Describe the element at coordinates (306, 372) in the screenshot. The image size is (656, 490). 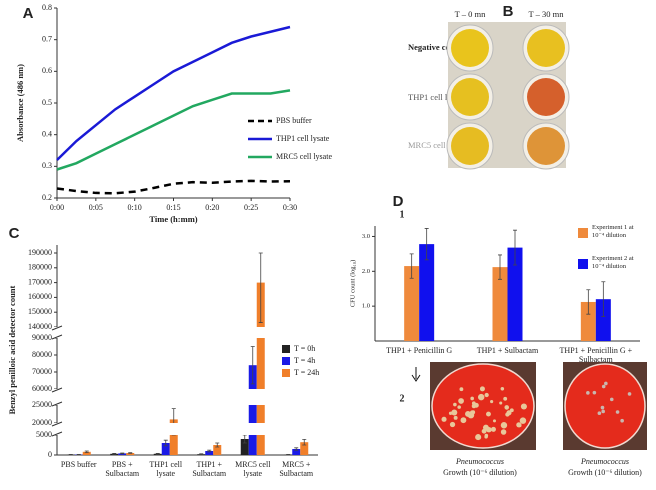
I see `legend-label: T = 24h` at that location.